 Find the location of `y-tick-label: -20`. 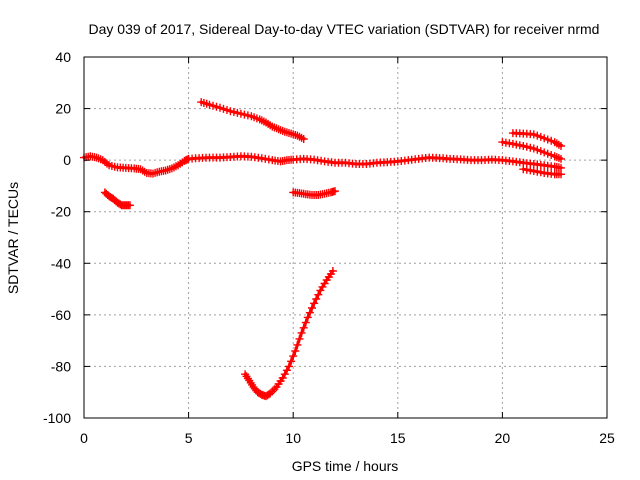

y-tick-label: -20 is located at coordinates (61, 212).